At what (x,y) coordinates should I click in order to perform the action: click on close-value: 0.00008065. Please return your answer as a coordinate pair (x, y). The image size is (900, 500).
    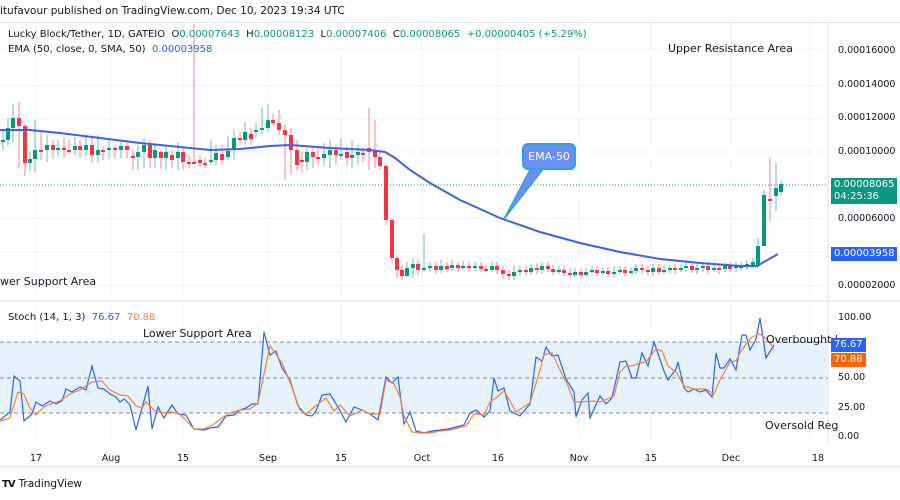
    Looking at the image, I should click on (430, 34).